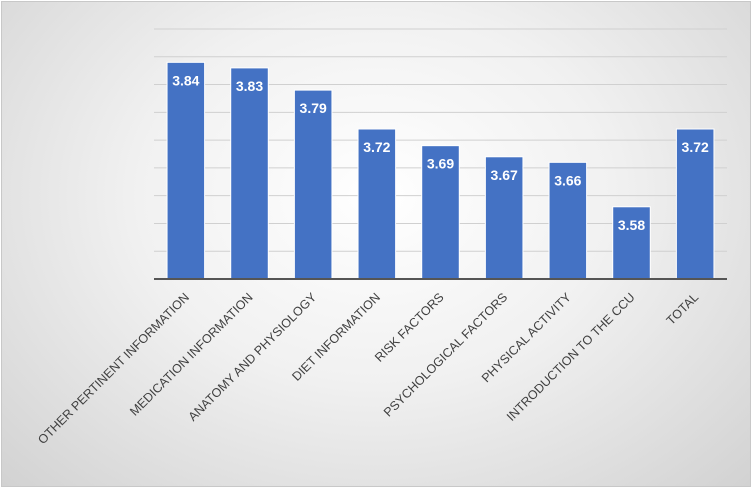  What do you see at coordinates (409, 327) in the screenshot?
I see `x-tick-label: RISK FACTORS` at bounding box center [409, 327].